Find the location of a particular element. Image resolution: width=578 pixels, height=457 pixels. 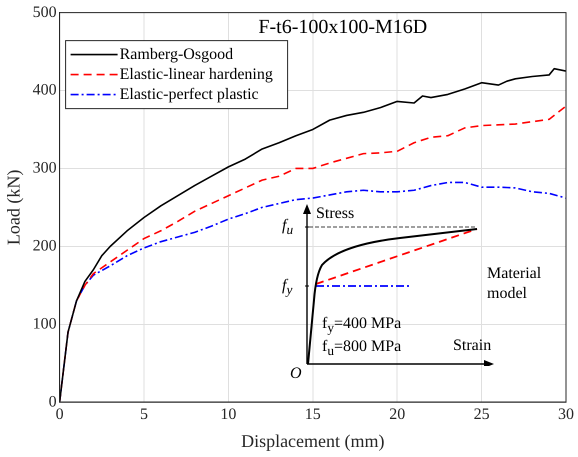

legend-label: Elastic-linear hardening is located at coordinates (196, 74).